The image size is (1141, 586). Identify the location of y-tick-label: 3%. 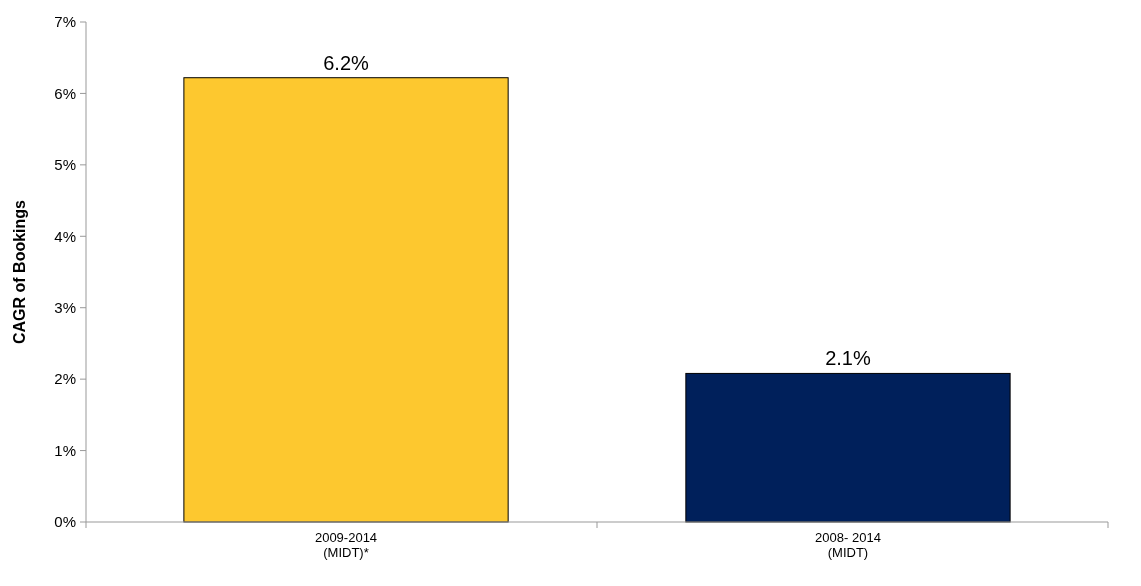
(65, 307).